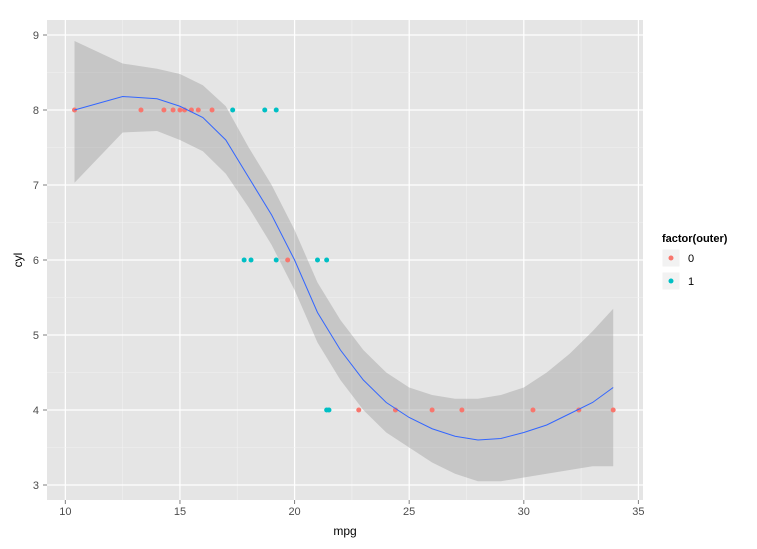 Image resolution: width=757 pixels, height=549 pixels. What do you see at coordinates (36, 261) in the screenshot?
I see `y-tick-label: 6` at bounding box center [36, 261].